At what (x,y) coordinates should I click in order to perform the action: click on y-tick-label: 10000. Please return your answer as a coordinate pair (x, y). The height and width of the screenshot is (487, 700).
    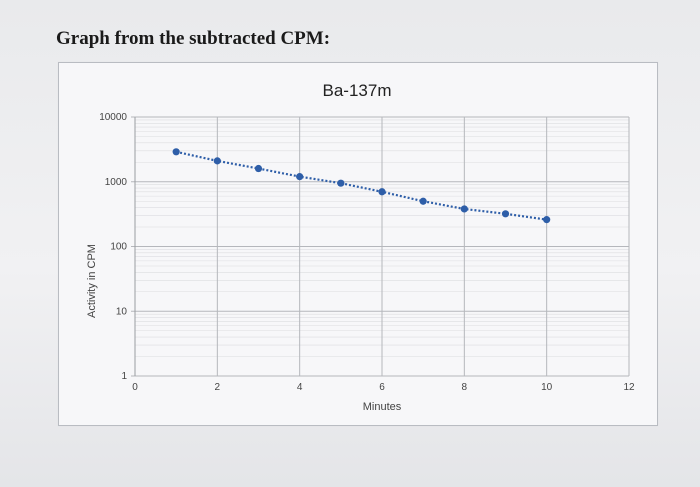
    Looking at the image, I should click on (113, 117).